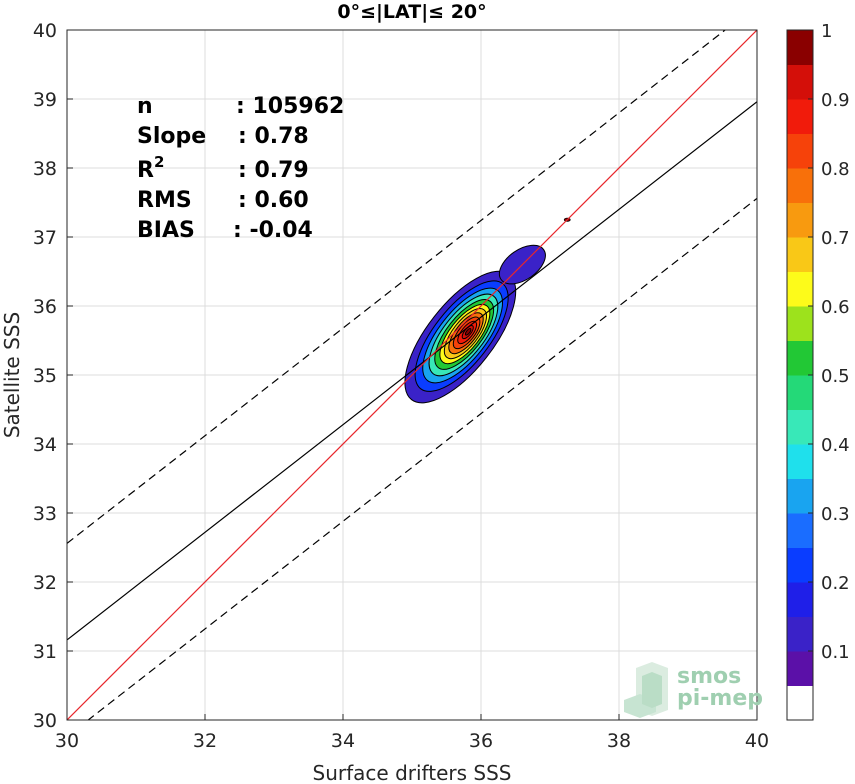  What do you see at coordinates (835, 445) in the screenshot?
I see `colorbar-tick-label: 0.4` at bounding box center [835, 445].